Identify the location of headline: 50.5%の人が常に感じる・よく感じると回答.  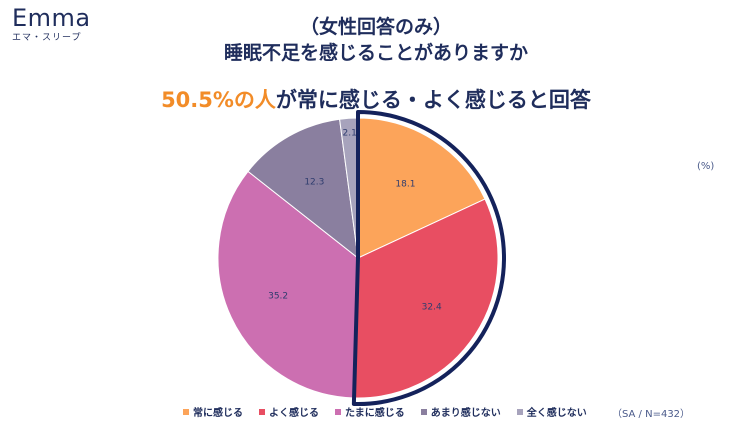
(376, 99).